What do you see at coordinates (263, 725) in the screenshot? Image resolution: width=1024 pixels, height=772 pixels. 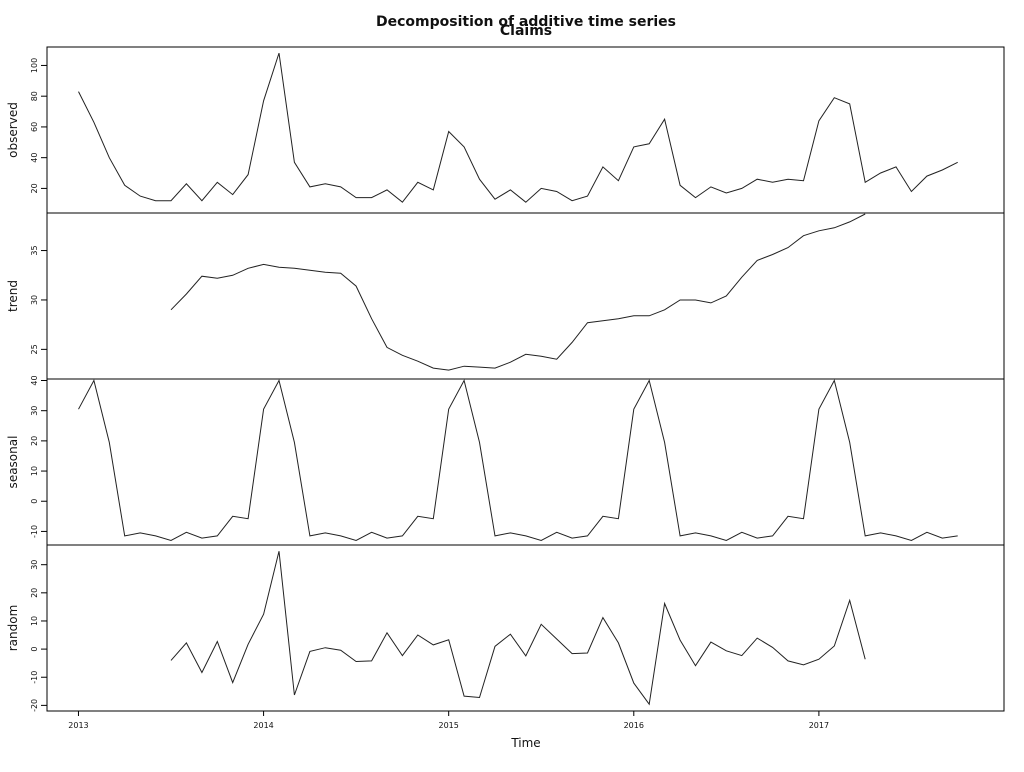 I see `x-tick-label: 2014` at bounding box center [263, 725].